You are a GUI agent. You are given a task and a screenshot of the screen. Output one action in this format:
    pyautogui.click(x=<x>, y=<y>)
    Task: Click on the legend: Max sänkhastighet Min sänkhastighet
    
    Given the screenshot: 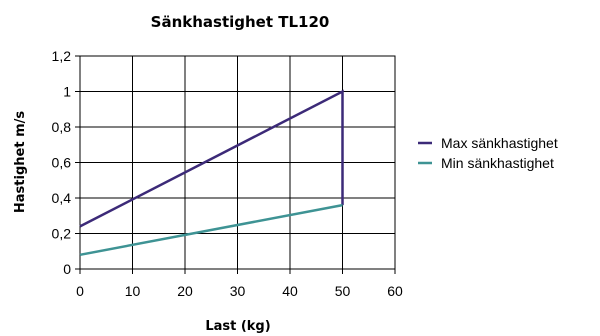 What is the action you would take?
    pyautogui.click(x=488, y=153)
    